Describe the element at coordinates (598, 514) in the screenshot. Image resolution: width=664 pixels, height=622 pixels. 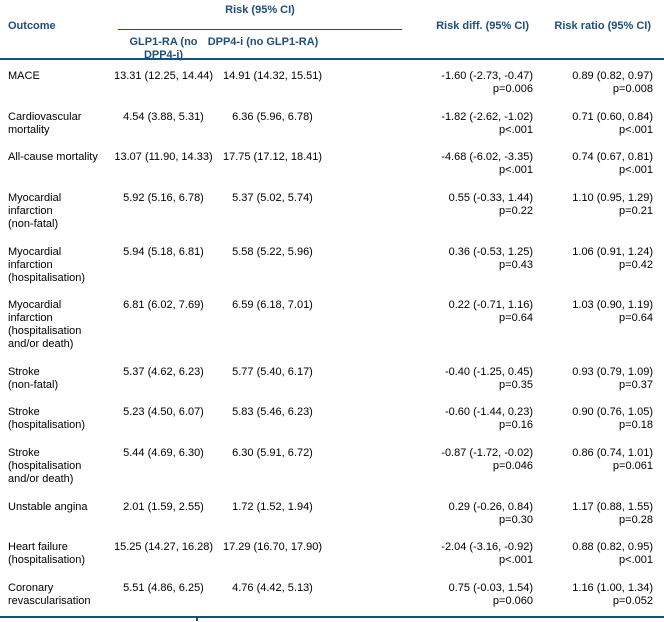
I see `risk-ratio-cell: 1.17 (0.88, 1.55) p=0.28` at that location.